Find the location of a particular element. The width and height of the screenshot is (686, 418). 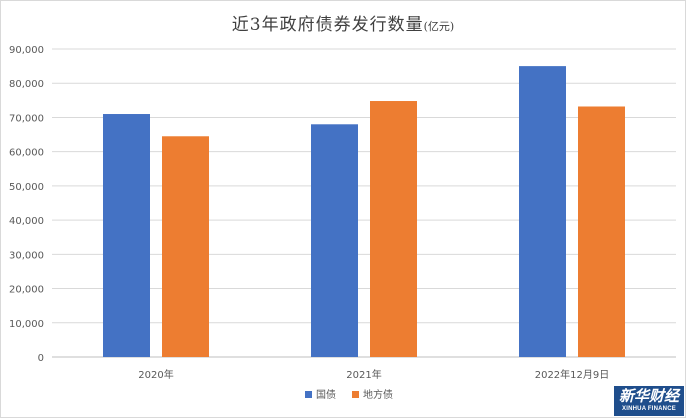

y-tick-label: 30,000 is located at coordinates (26, 255).